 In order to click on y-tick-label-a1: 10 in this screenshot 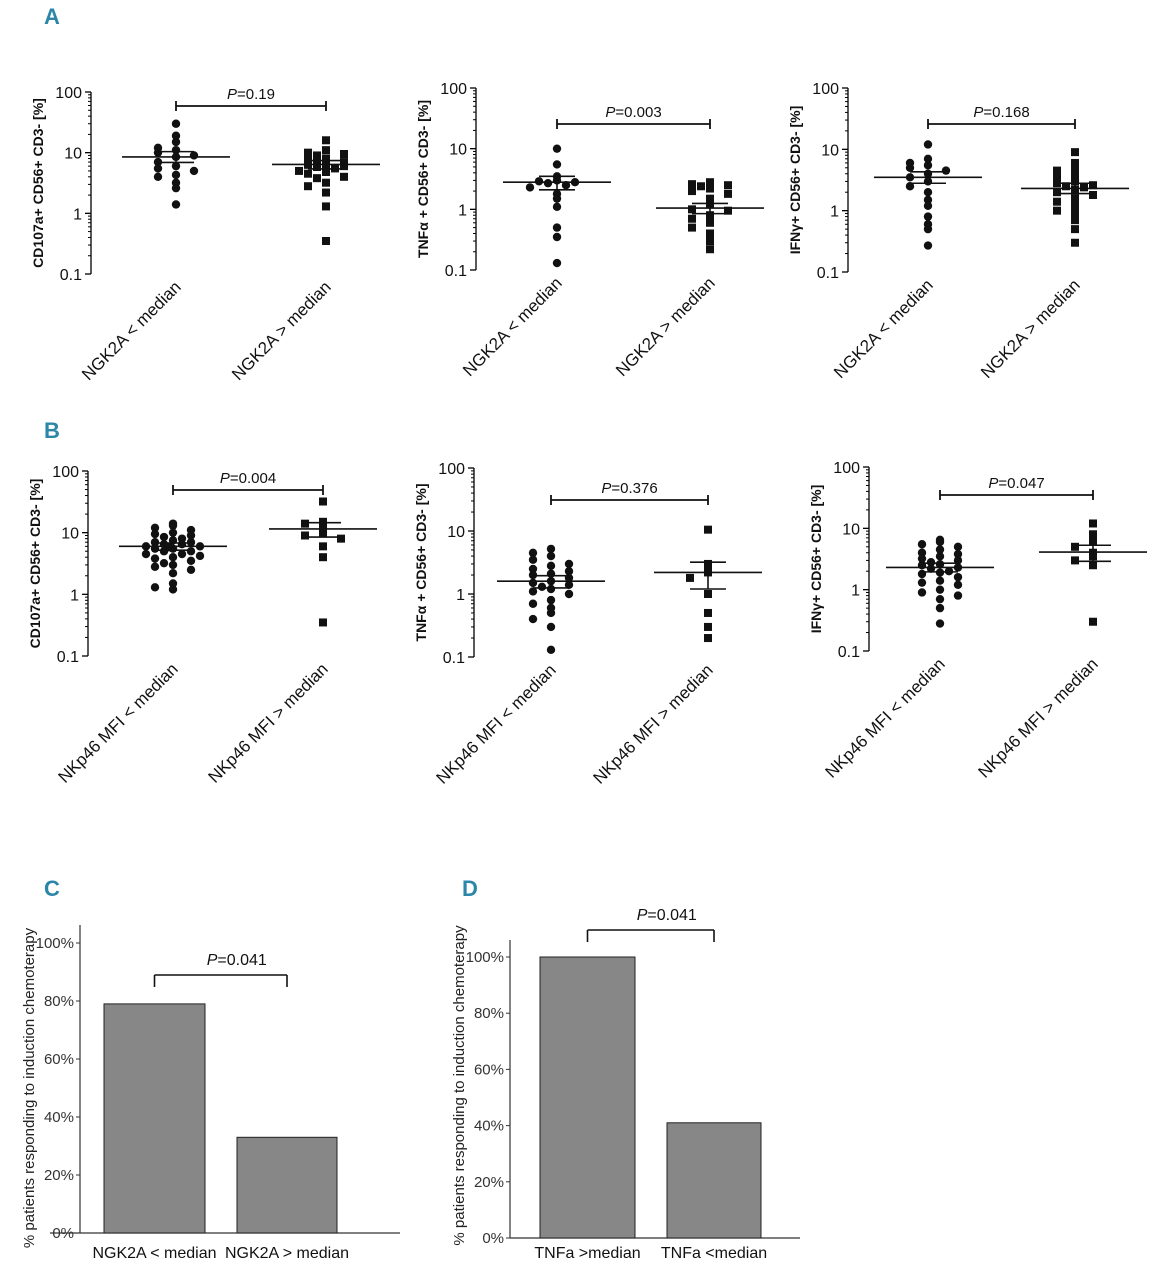, I will do `click(73, 154)`.